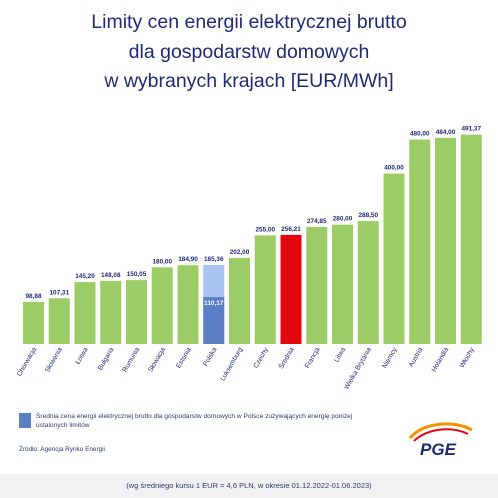 This screenshot has width=498, height=498. What do you see at coordinates (265, 289) in the screenshot?
I see `bar-czechy` at bounding box center [265, 289].